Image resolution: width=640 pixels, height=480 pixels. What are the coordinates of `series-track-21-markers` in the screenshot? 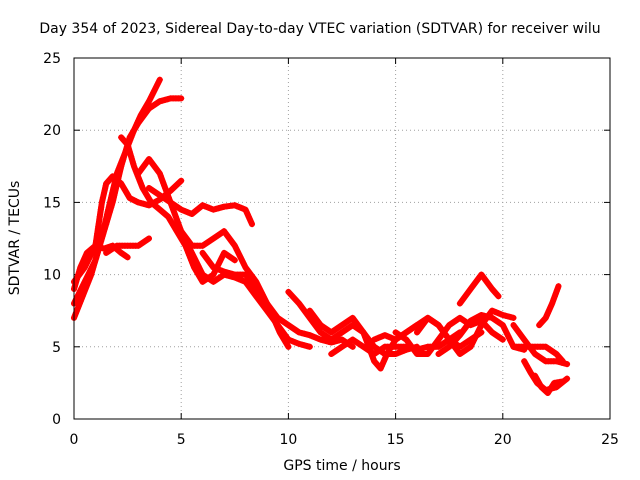 It's located at (538, 354).